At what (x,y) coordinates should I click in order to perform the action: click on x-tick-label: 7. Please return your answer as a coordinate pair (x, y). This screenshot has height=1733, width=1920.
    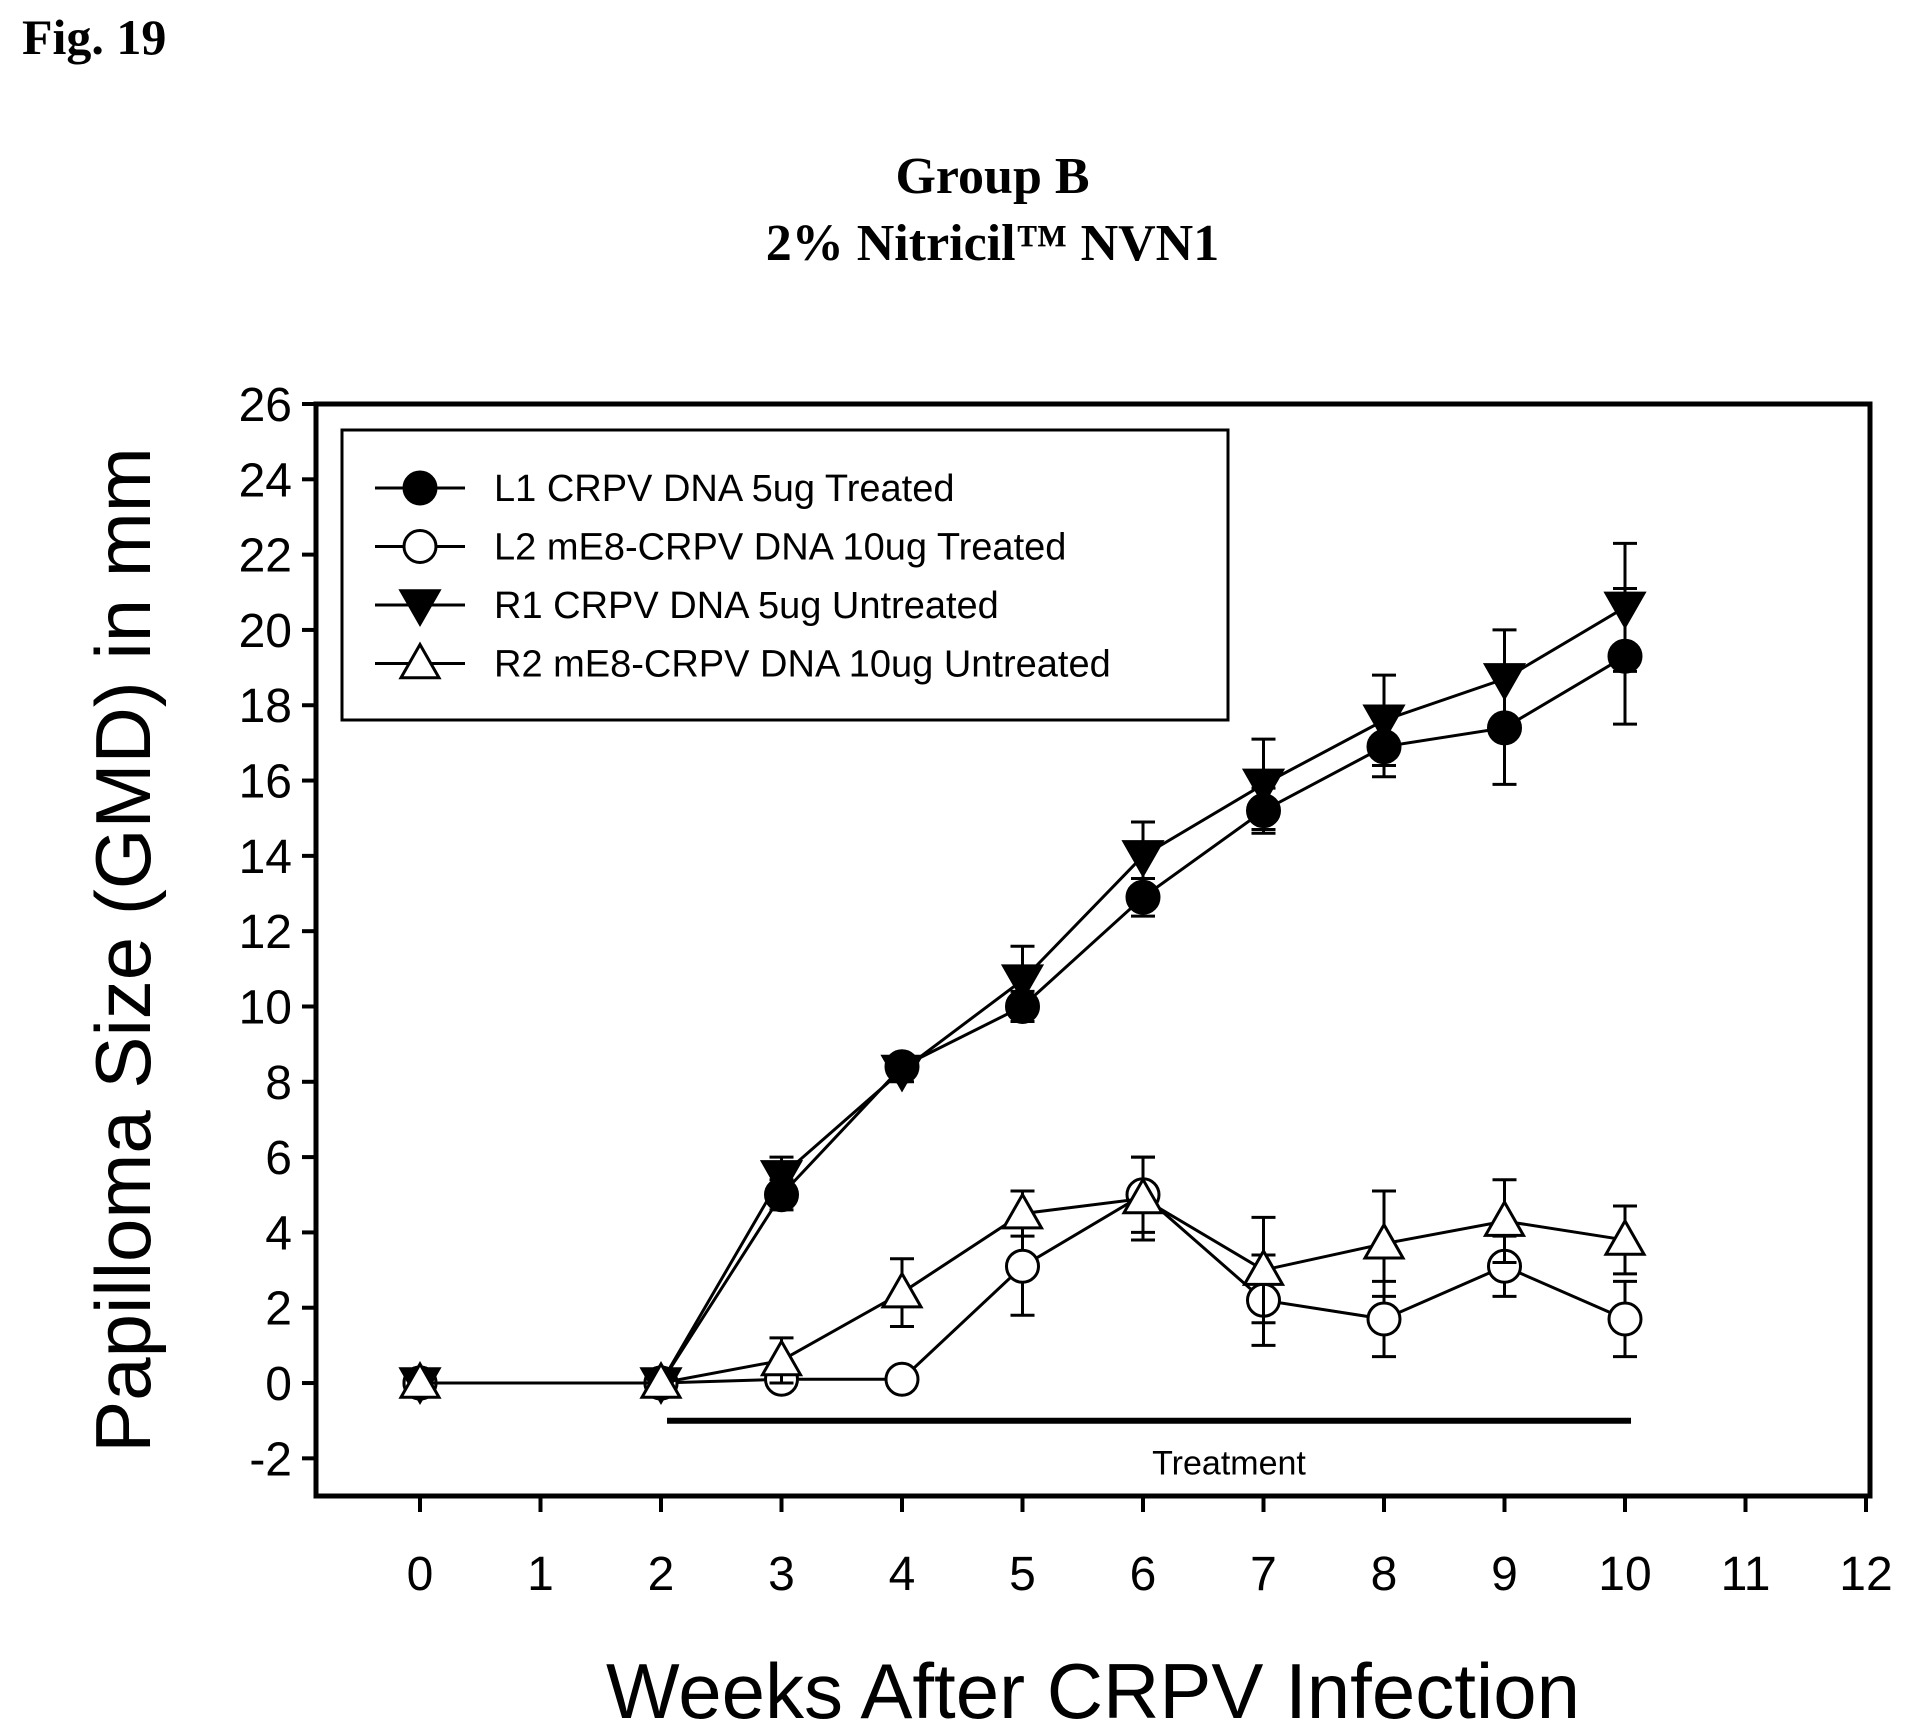
    Looking at the image, I should click on (1263, 1574).